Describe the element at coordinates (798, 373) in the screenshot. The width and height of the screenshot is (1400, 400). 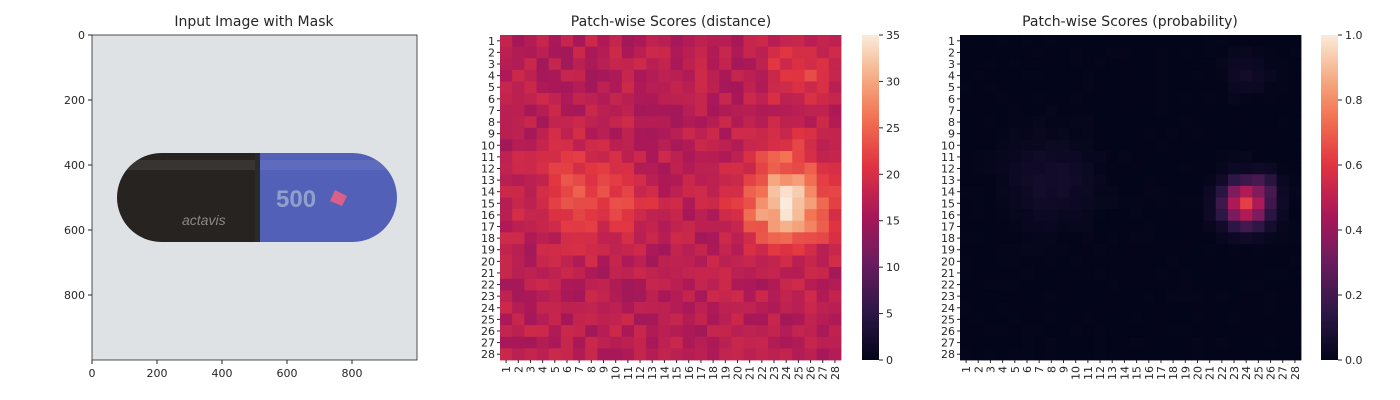
I see `col-tick-label: 25` at that location.